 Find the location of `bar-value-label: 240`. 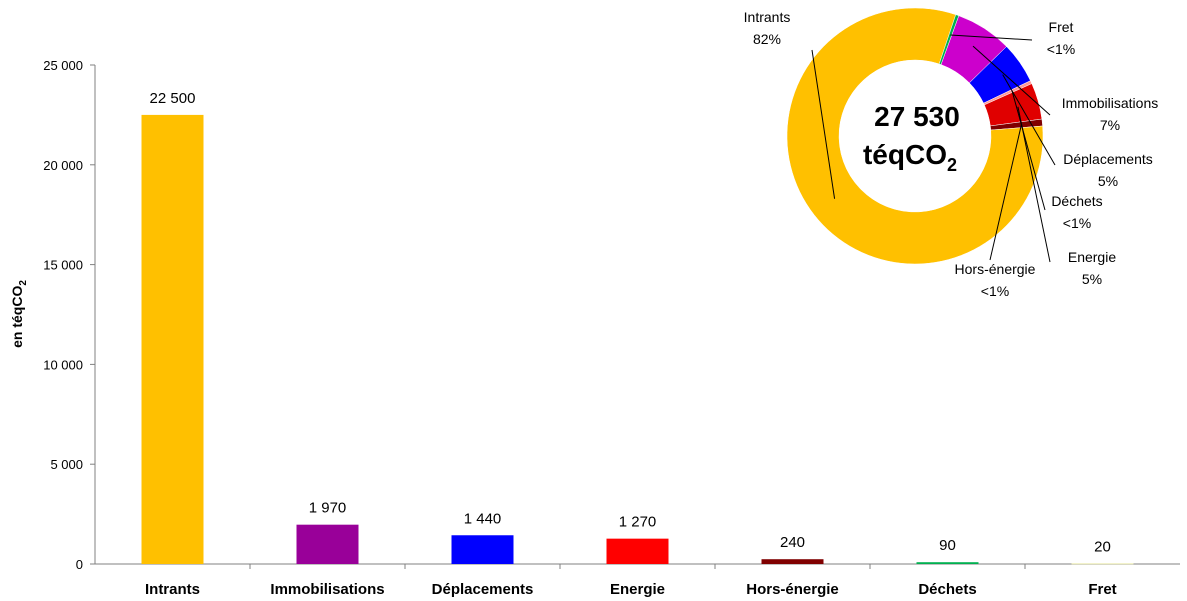

bar-value-label: 240 is located at coordinates (792, 542).